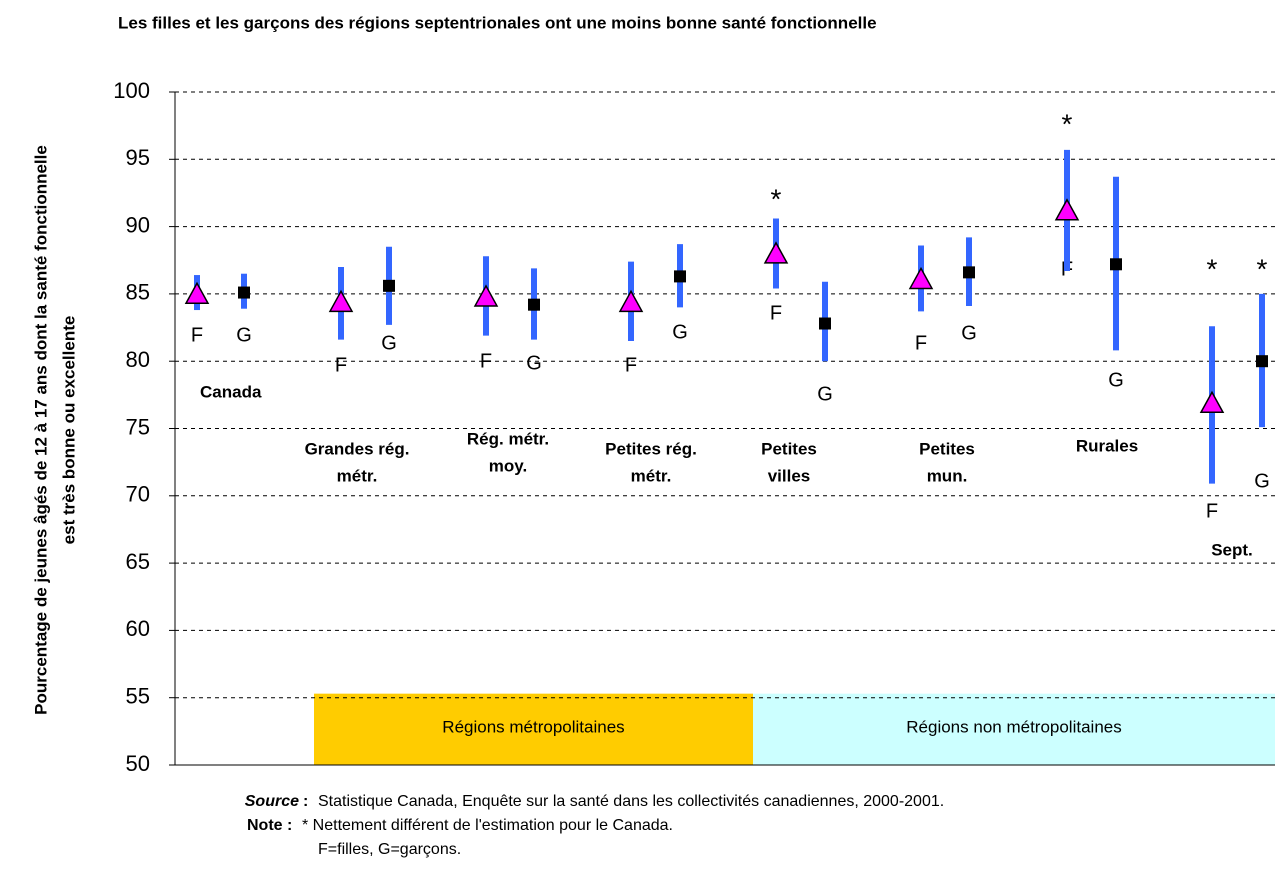 This screenshot has height=875, width=1275. What do you see at coordinates (357, 448) in the screenshot?
I see `group-label: Grandes rég.` at bounding box center [357, 448].